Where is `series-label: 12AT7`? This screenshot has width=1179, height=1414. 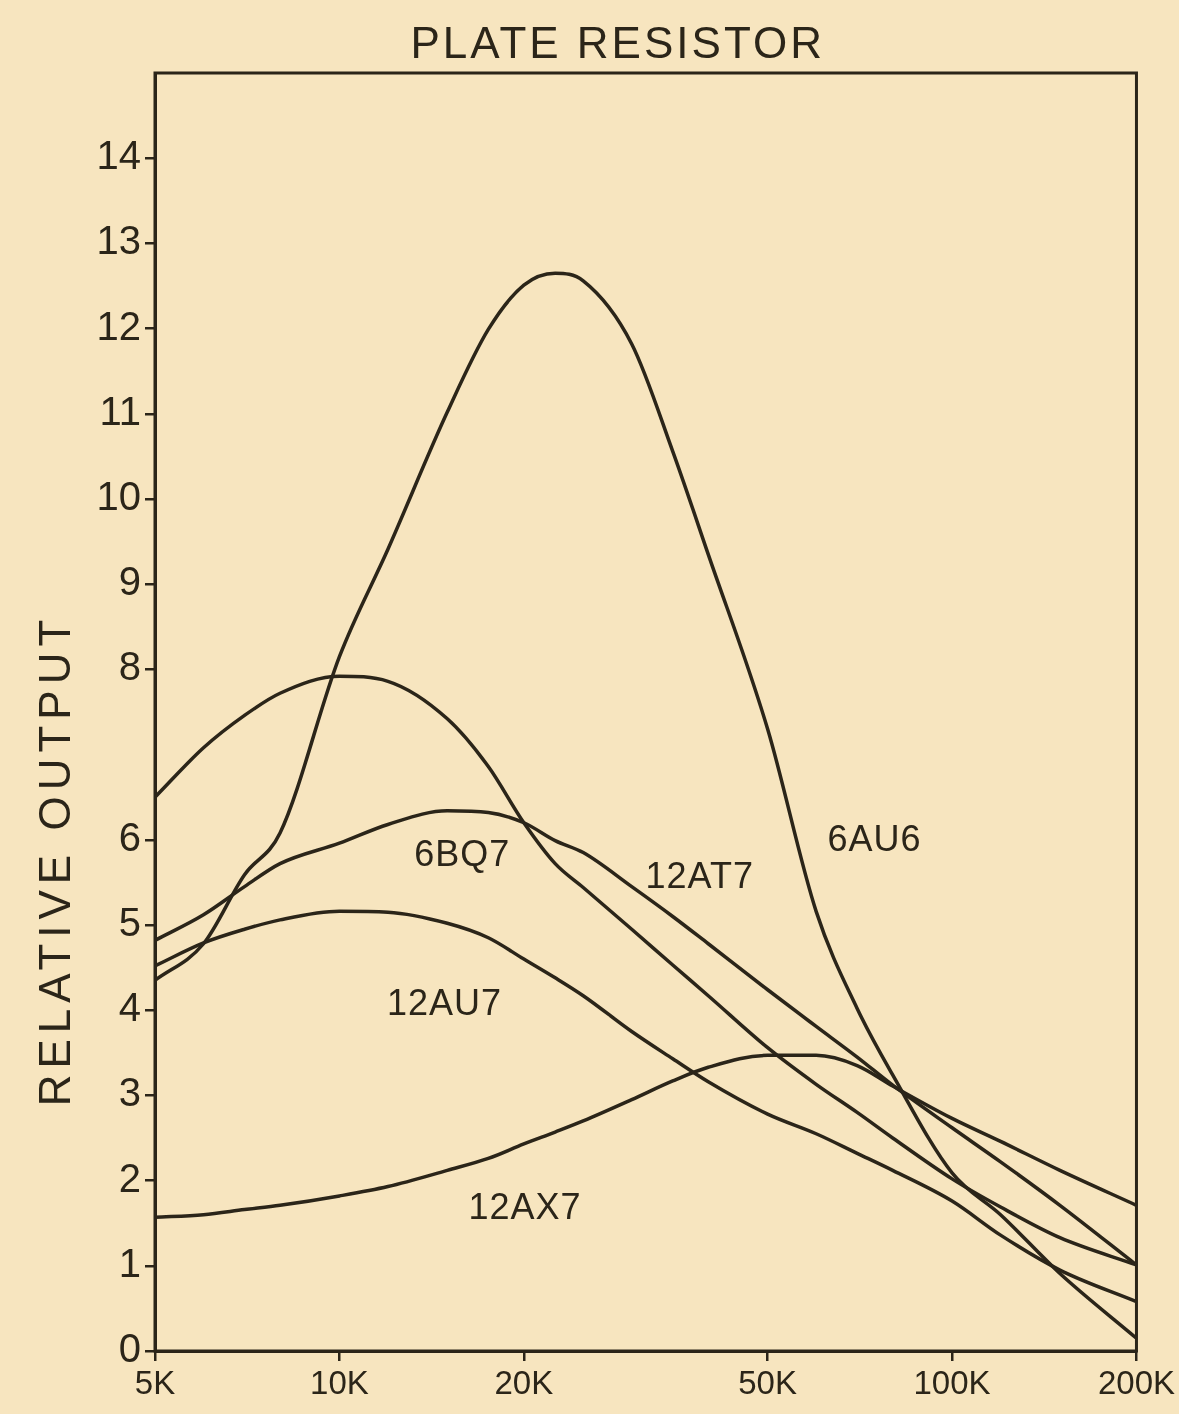
series-label: 12AT7 is located at coordinates (699, 876).